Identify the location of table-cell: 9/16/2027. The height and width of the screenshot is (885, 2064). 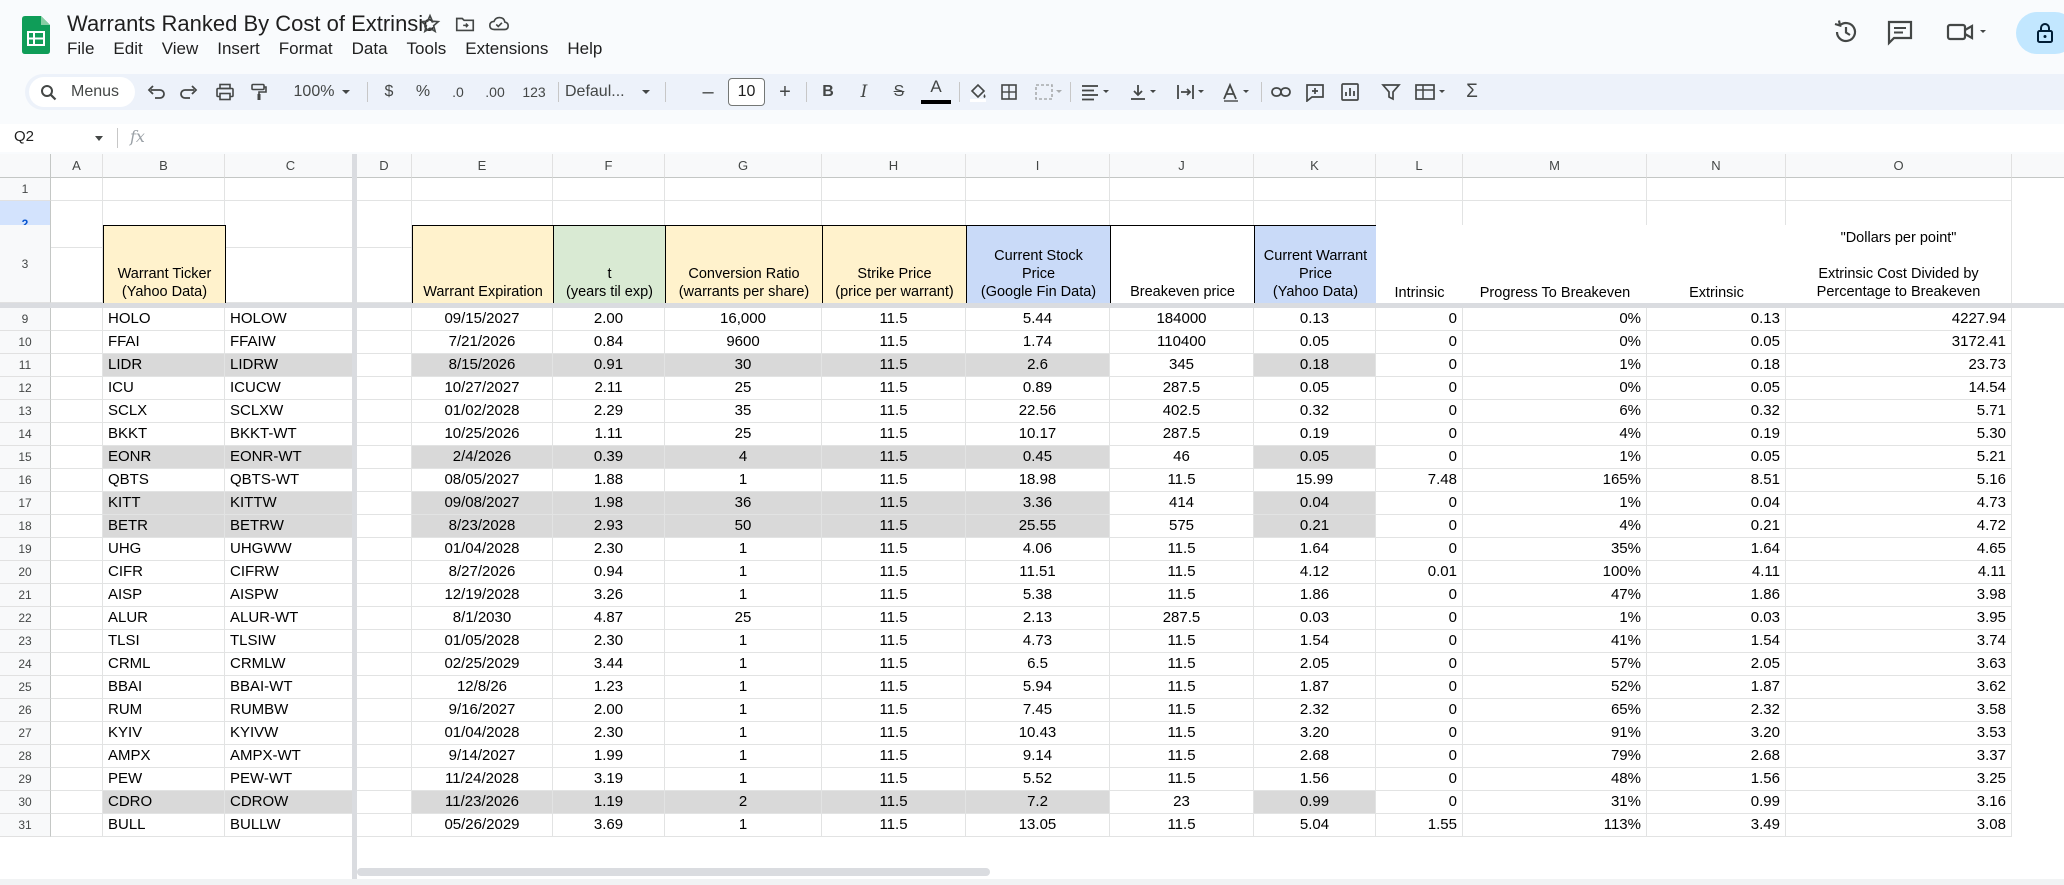
(482, 710).